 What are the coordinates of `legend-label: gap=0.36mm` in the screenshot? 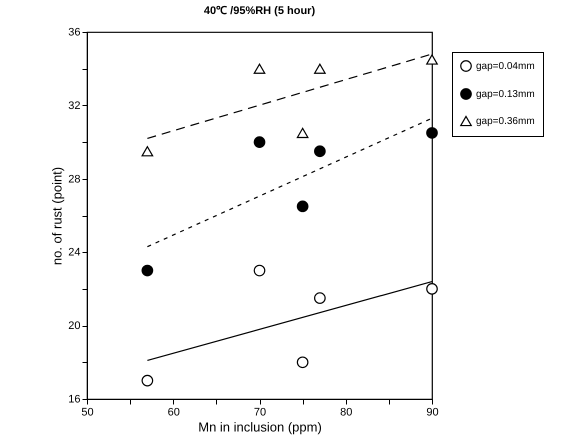 It's located at (505, 121).